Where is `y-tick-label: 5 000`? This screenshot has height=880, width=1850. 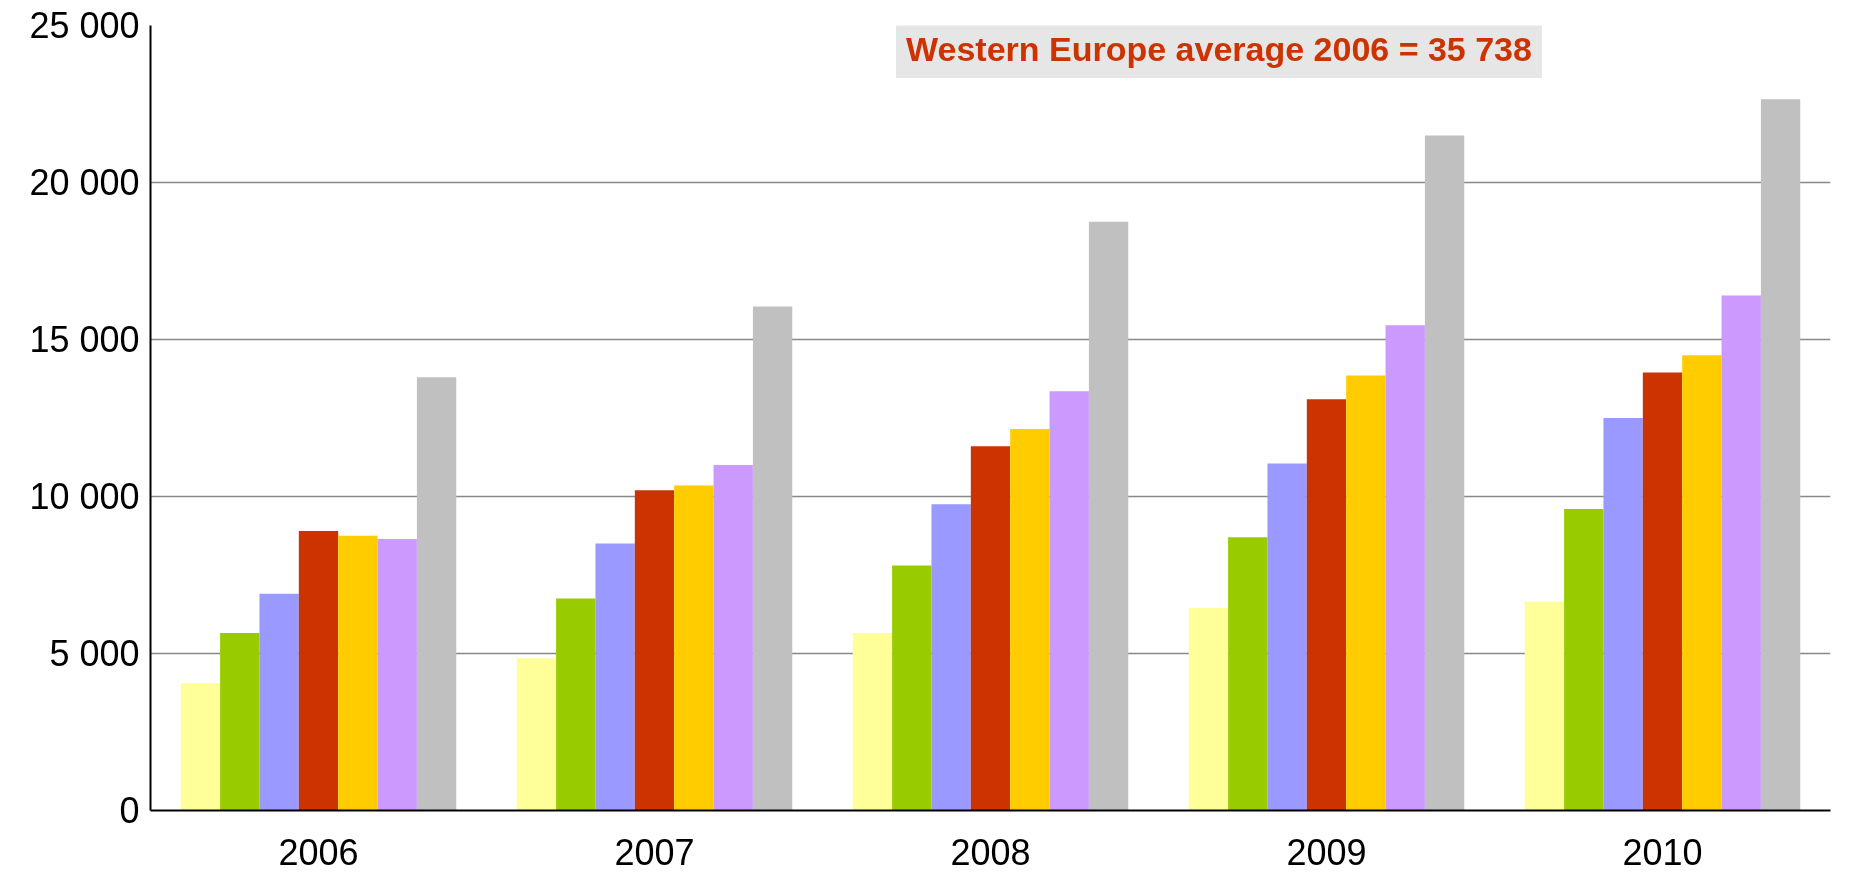 y-tick-label: 5 000 is located at coordinates (94, 653).